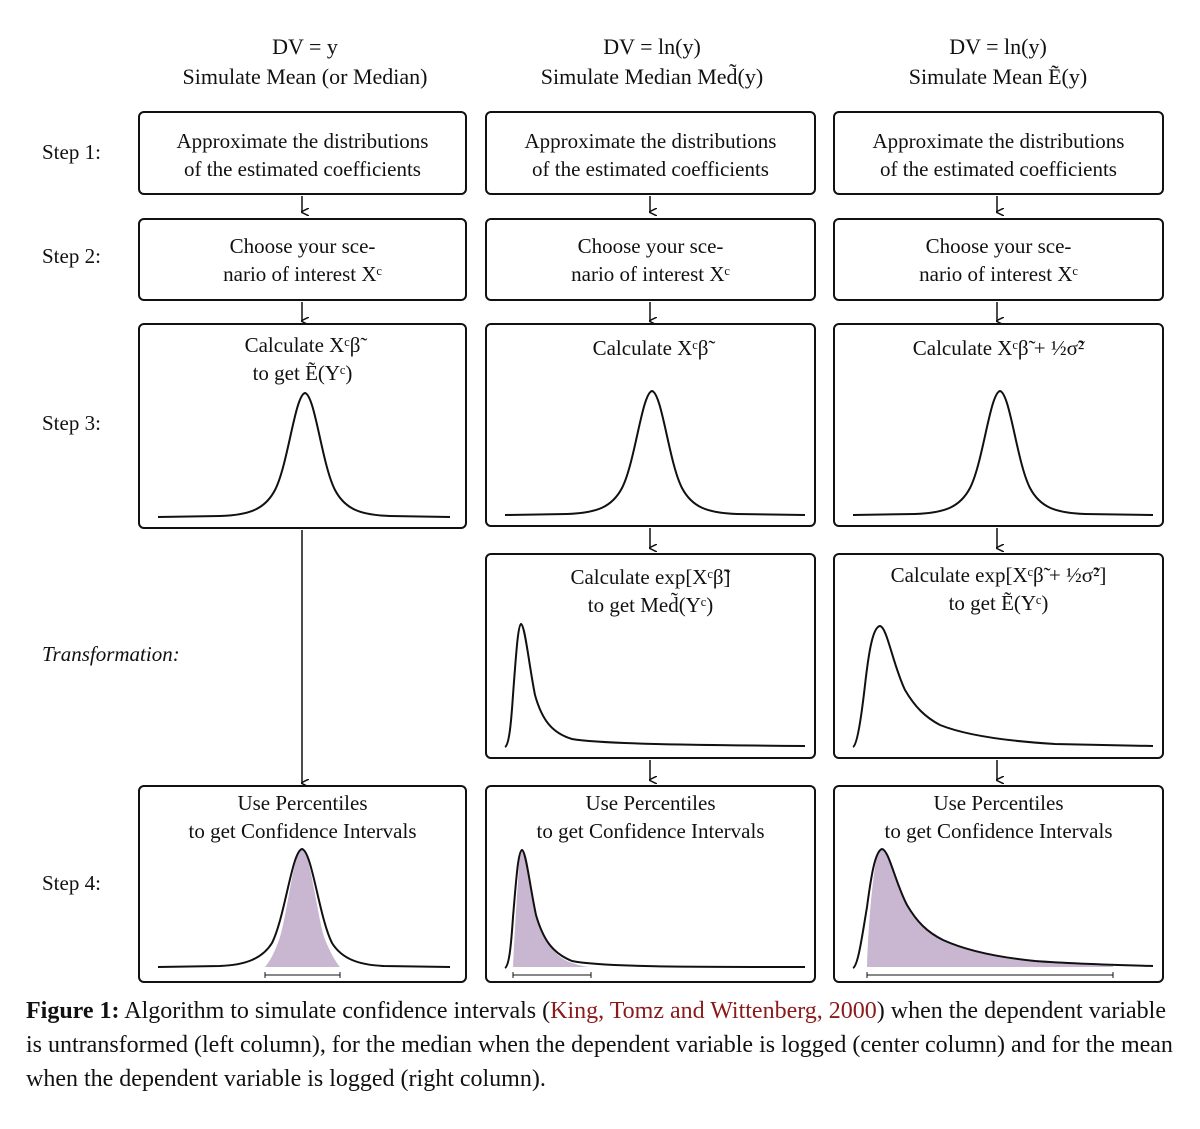  What do you see at coordinates (998, 169) in the screenshot?
I see `col3-step1-line2: of the estimated coefficients` at bounding box center [998, 169].